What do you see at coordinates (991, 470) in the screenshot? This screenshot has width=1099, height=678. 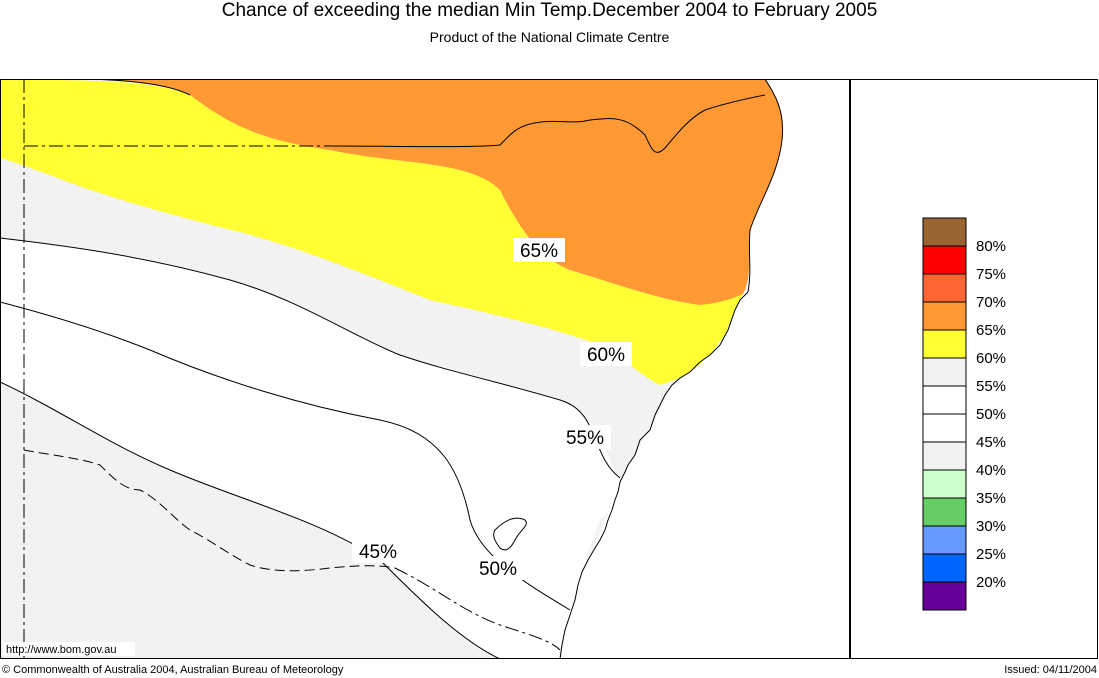 I see `legend-label: 40%` at bounding box center [991, 470].